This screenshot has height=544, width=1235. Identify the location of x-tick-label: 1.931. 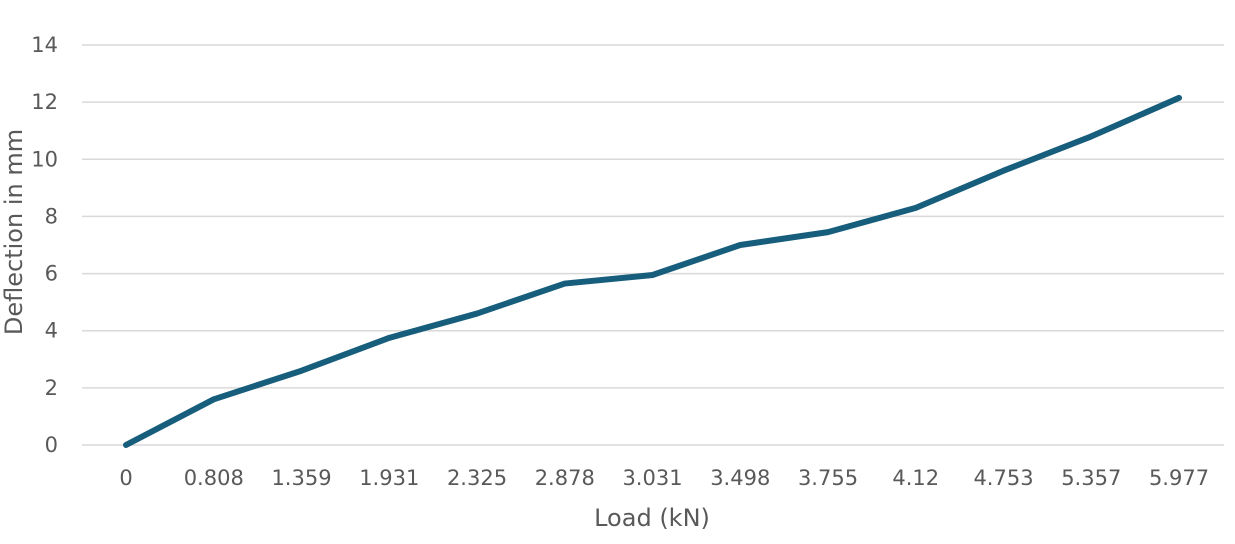
(389, 478).